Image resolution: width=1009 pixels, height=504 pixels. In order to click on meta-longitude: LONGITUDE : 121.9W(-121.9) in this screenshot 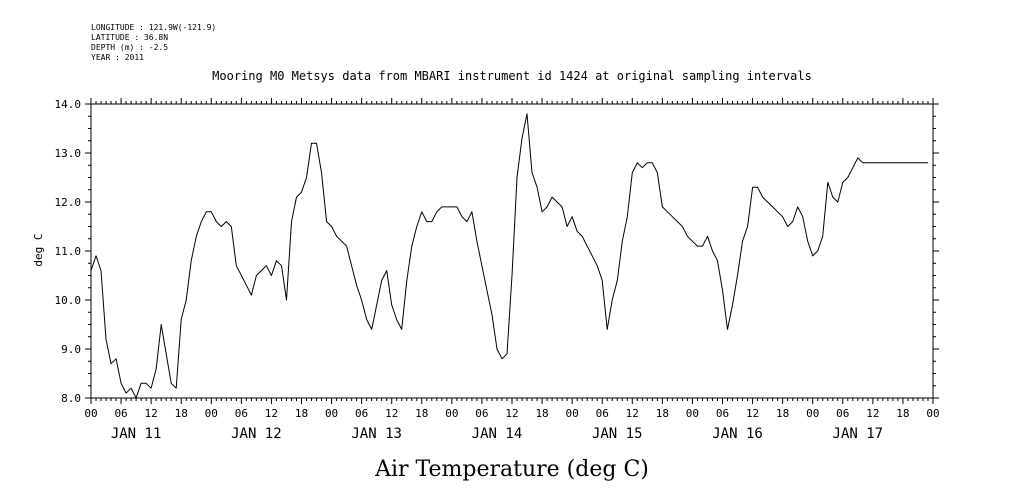, I will do `click(153, 27)`.